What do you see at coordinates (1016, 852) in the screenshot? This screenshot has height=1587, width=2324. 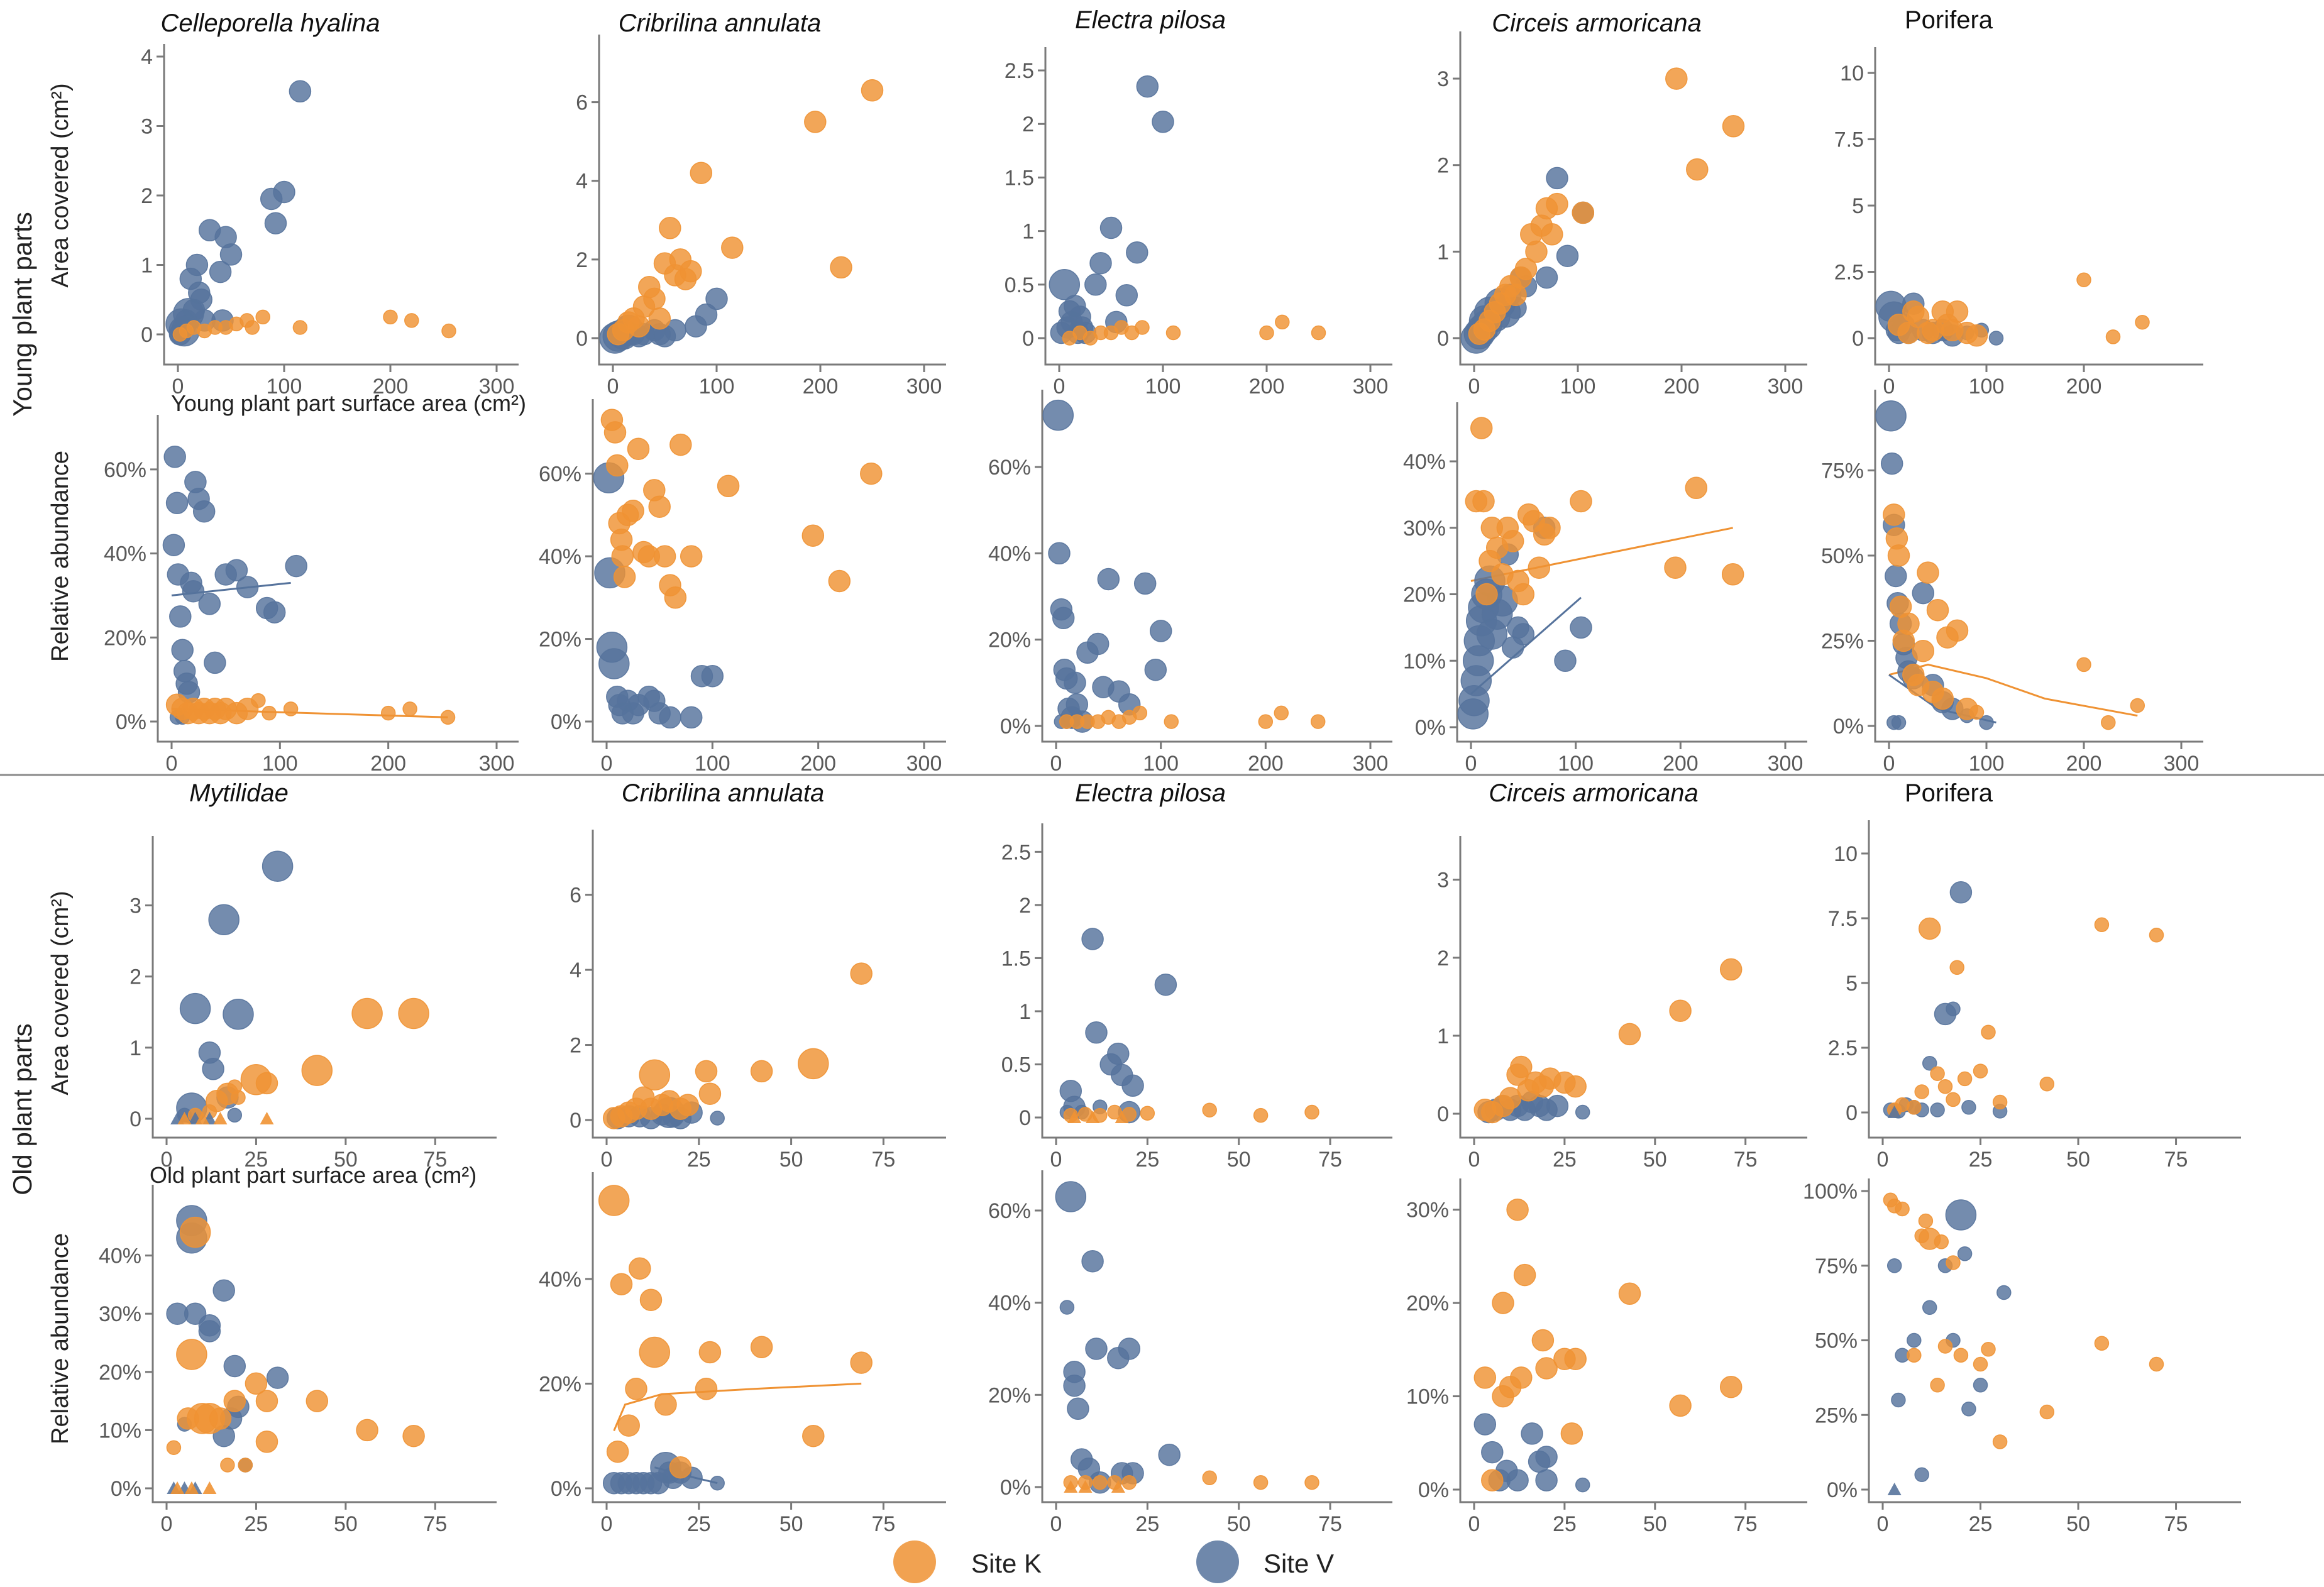 I see `y-tick-label: 2.5` at bounding box center [1016, 852].